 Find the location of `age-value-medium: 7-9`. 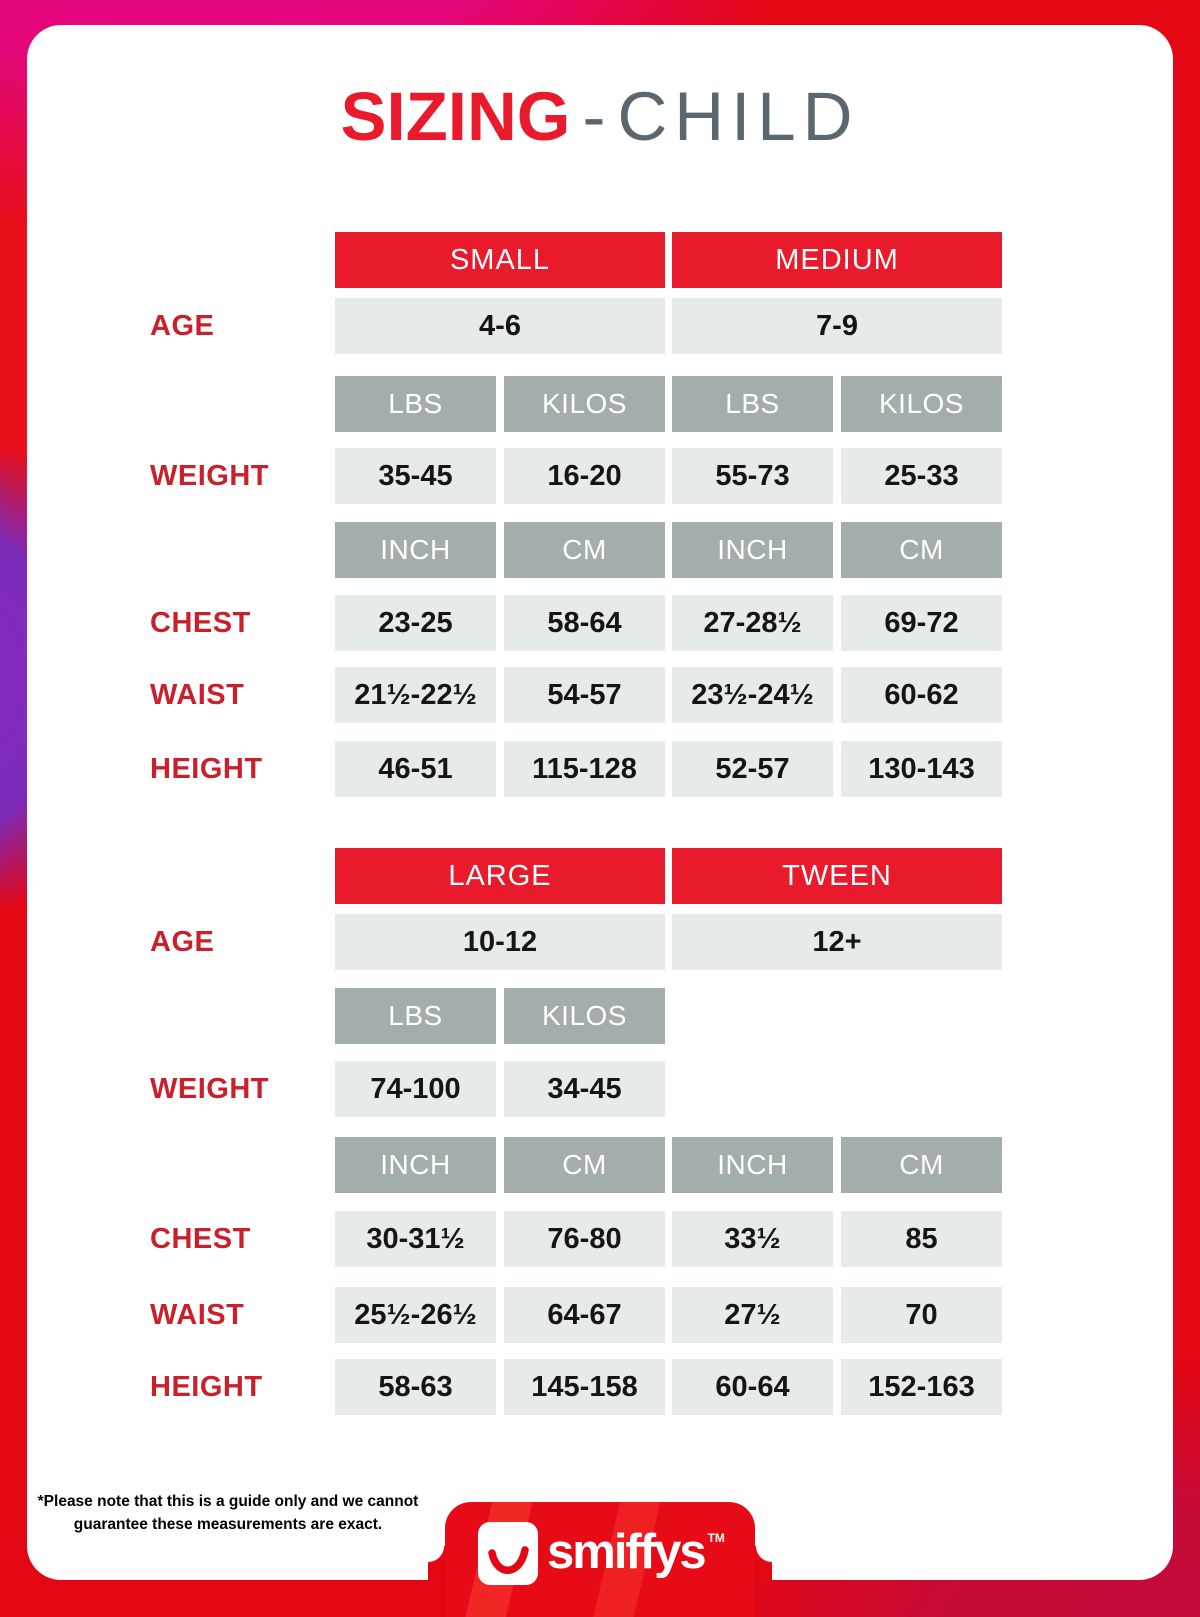

age-value-medium: 7-9 is located at coordinates (837, 326).